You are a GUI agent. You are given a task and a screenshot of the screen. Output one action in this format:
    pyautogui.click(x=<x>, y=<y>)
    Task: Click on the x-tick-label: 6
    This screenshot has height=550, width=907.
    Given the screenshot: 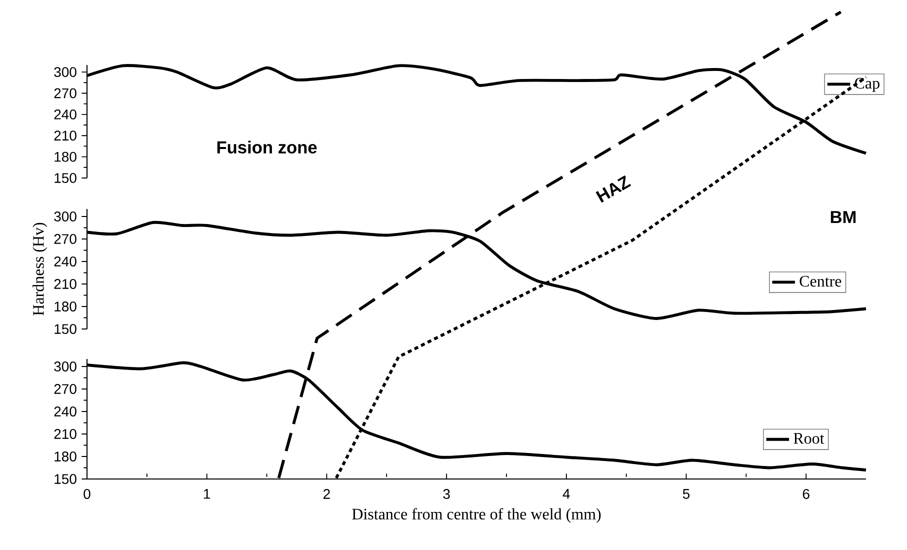 What is the action you would take?
    pyautogui.click(x=806, y=494)
    